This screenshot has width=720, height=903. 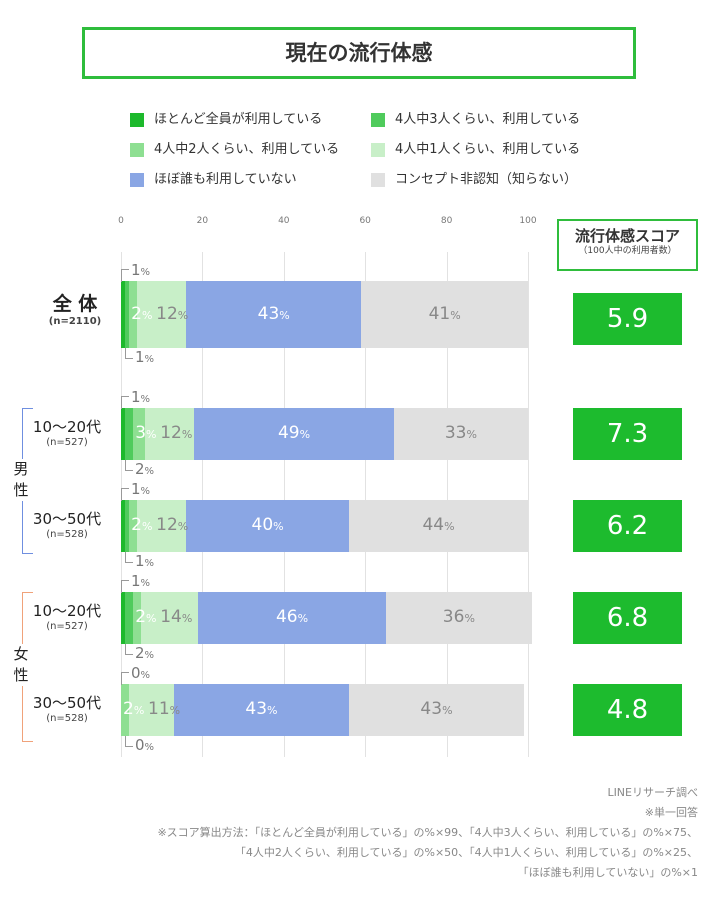 What do you see at coordinates (67, 718) in the screenshot?
I see `row-n: (n=528)` at bounding box center [67, 718].